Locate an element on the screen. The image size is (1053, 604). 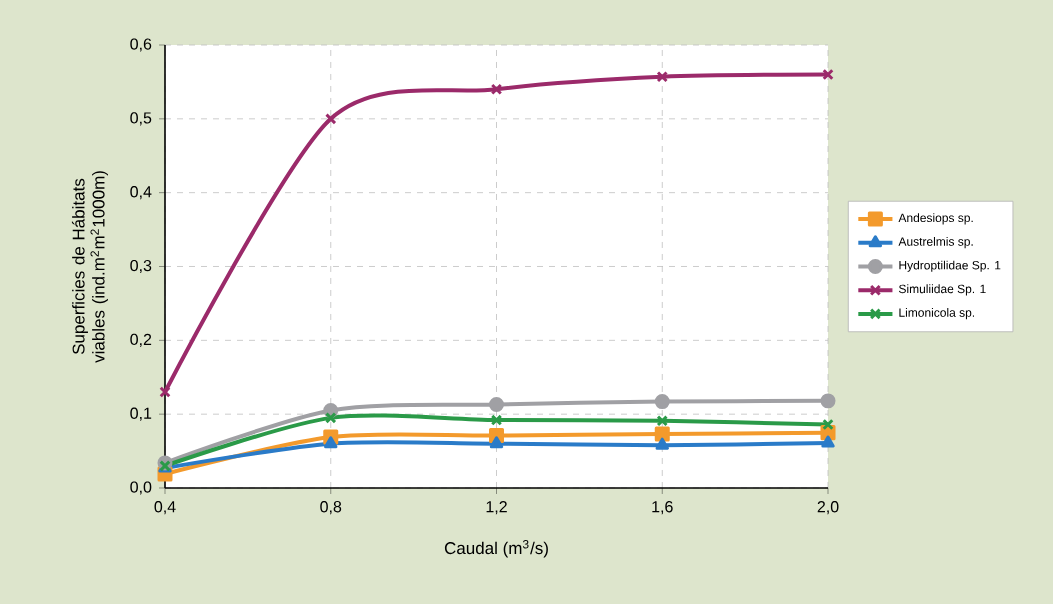
y-tick-label: 0,5 is located at coordinates (141, 119).